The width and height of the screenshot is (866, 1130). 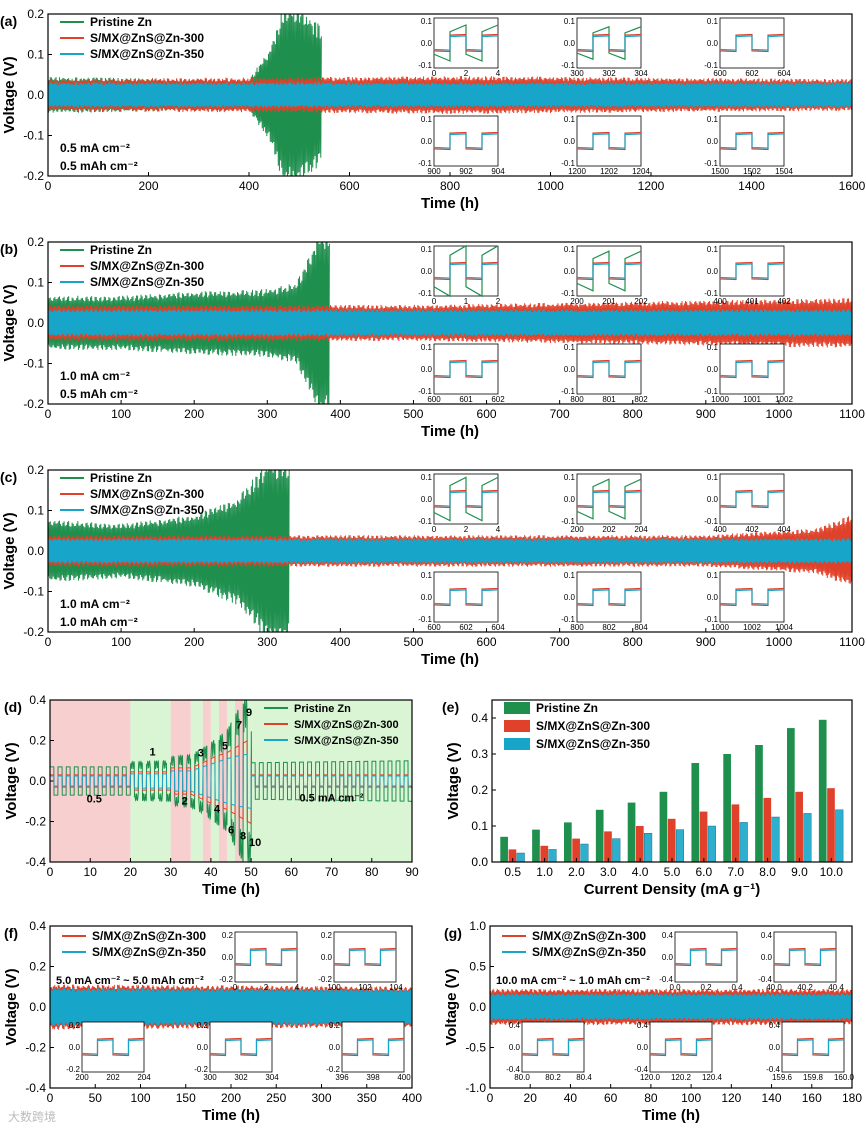 What do you see at coordinates (340, 642) in the screenshot?
I see `x-tick-label: 400` at bounding box center [340, 642].